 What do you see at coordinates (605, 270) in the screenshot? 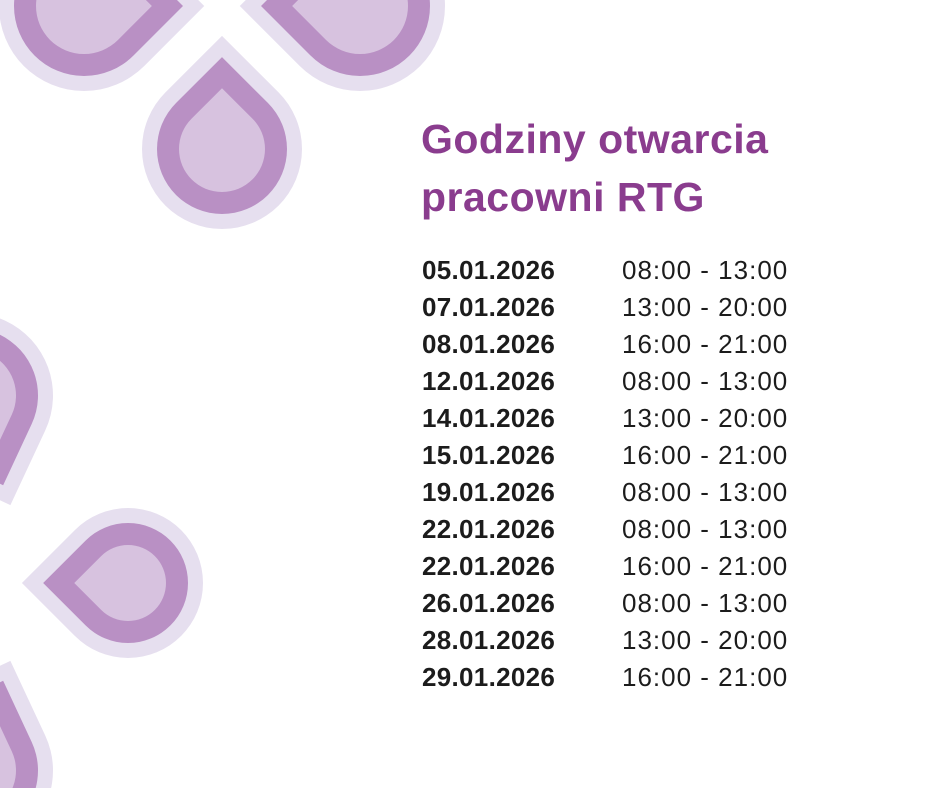
I see `schedule-row: 05.01.2026 08:00 - 13:00` at bounding box center [605, 270].